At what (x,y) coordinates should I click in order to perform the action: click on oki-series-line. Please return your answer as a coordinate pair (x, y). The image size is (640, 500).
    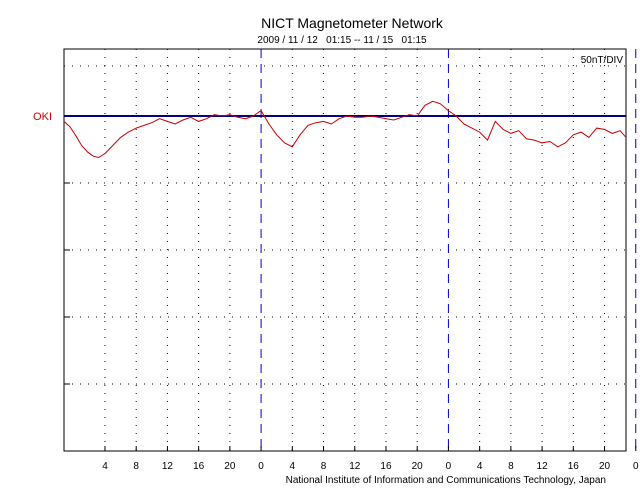
    Looking at the image, I should click on (345, 129).